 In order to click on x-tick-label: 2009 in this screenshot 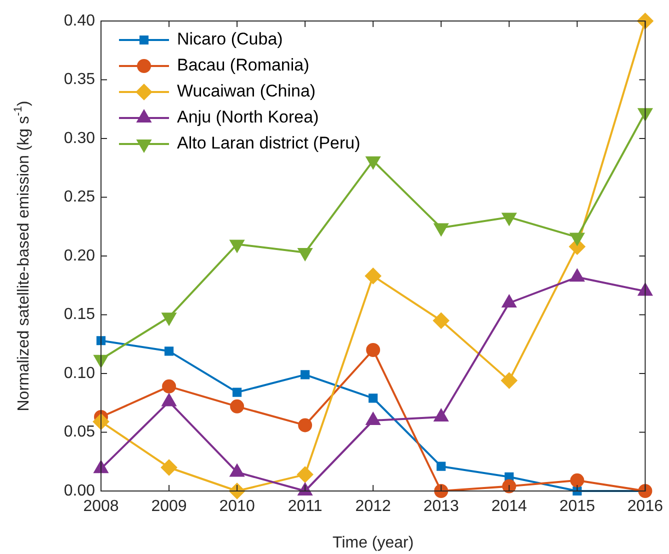, I will do `click(169, 507)`.